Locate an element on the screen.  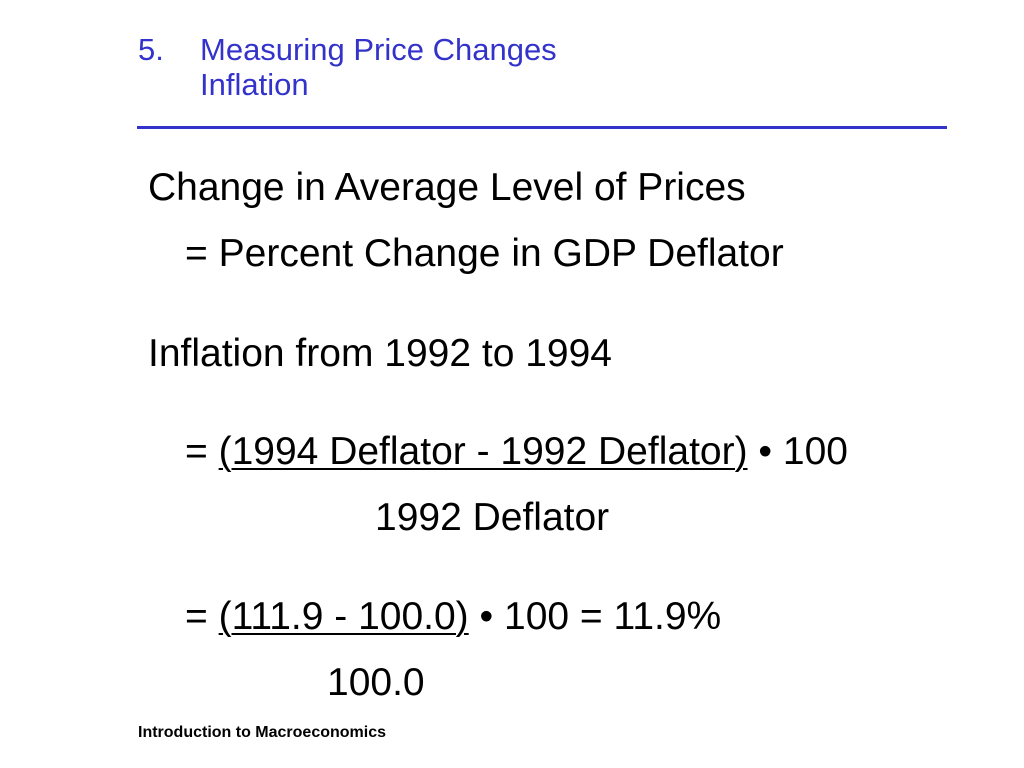
formula-multiplier: • 100 is located at coordinates (803, 451).